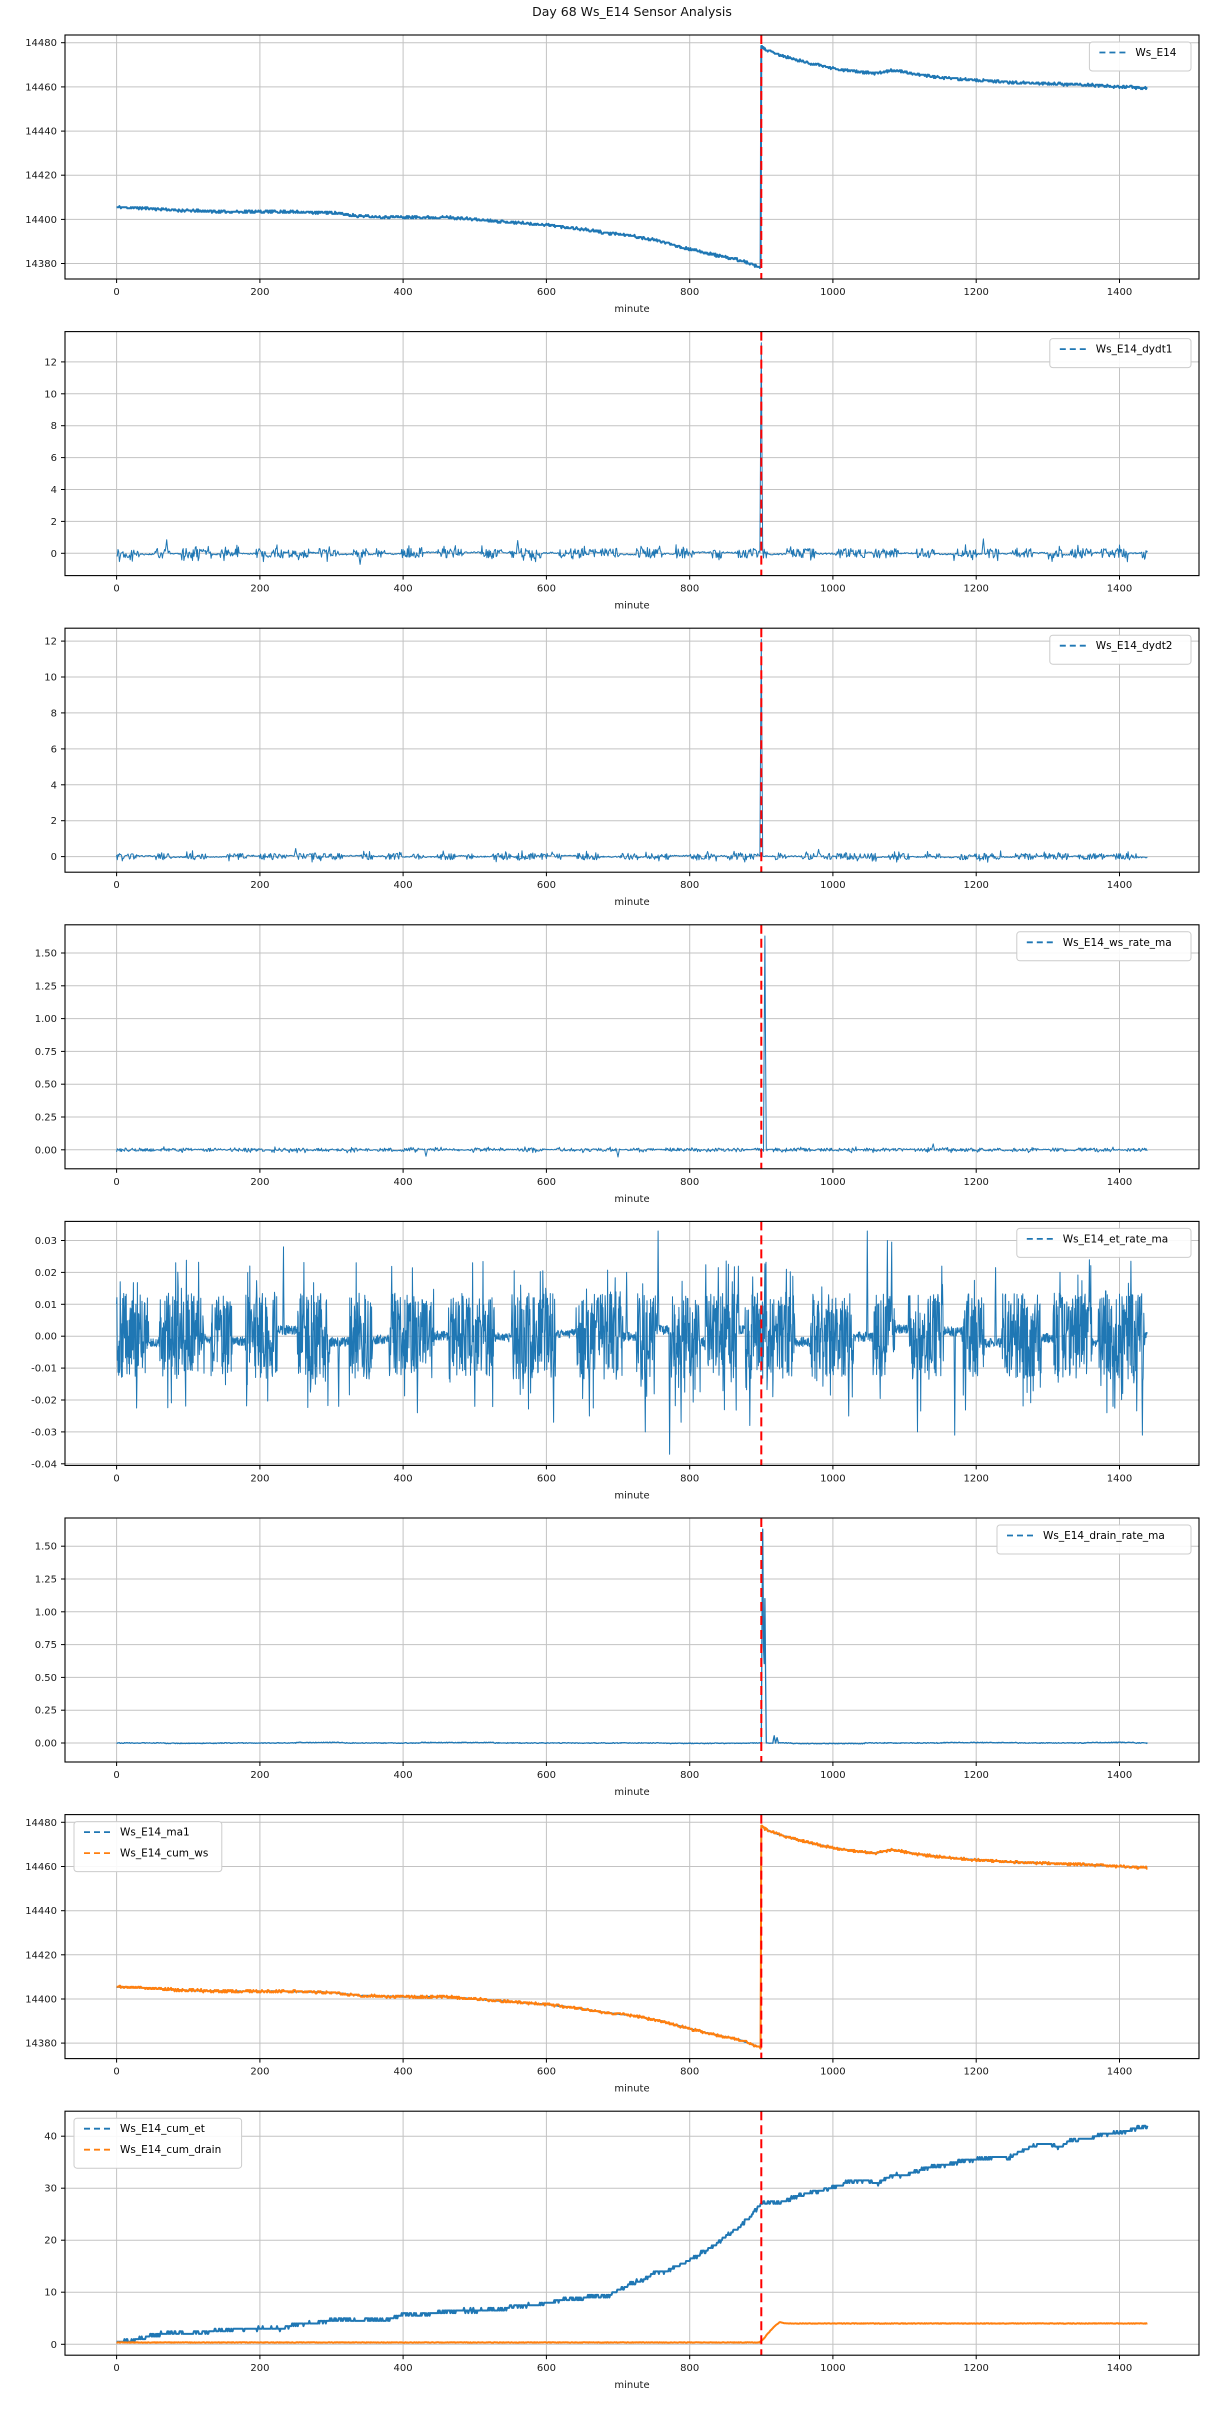 The width and height of the screenshot is (1211, 2411). Describe the element at coordinates (44, 1464) in the screenshot. I see `y-tick-label: -0.04` at that location.